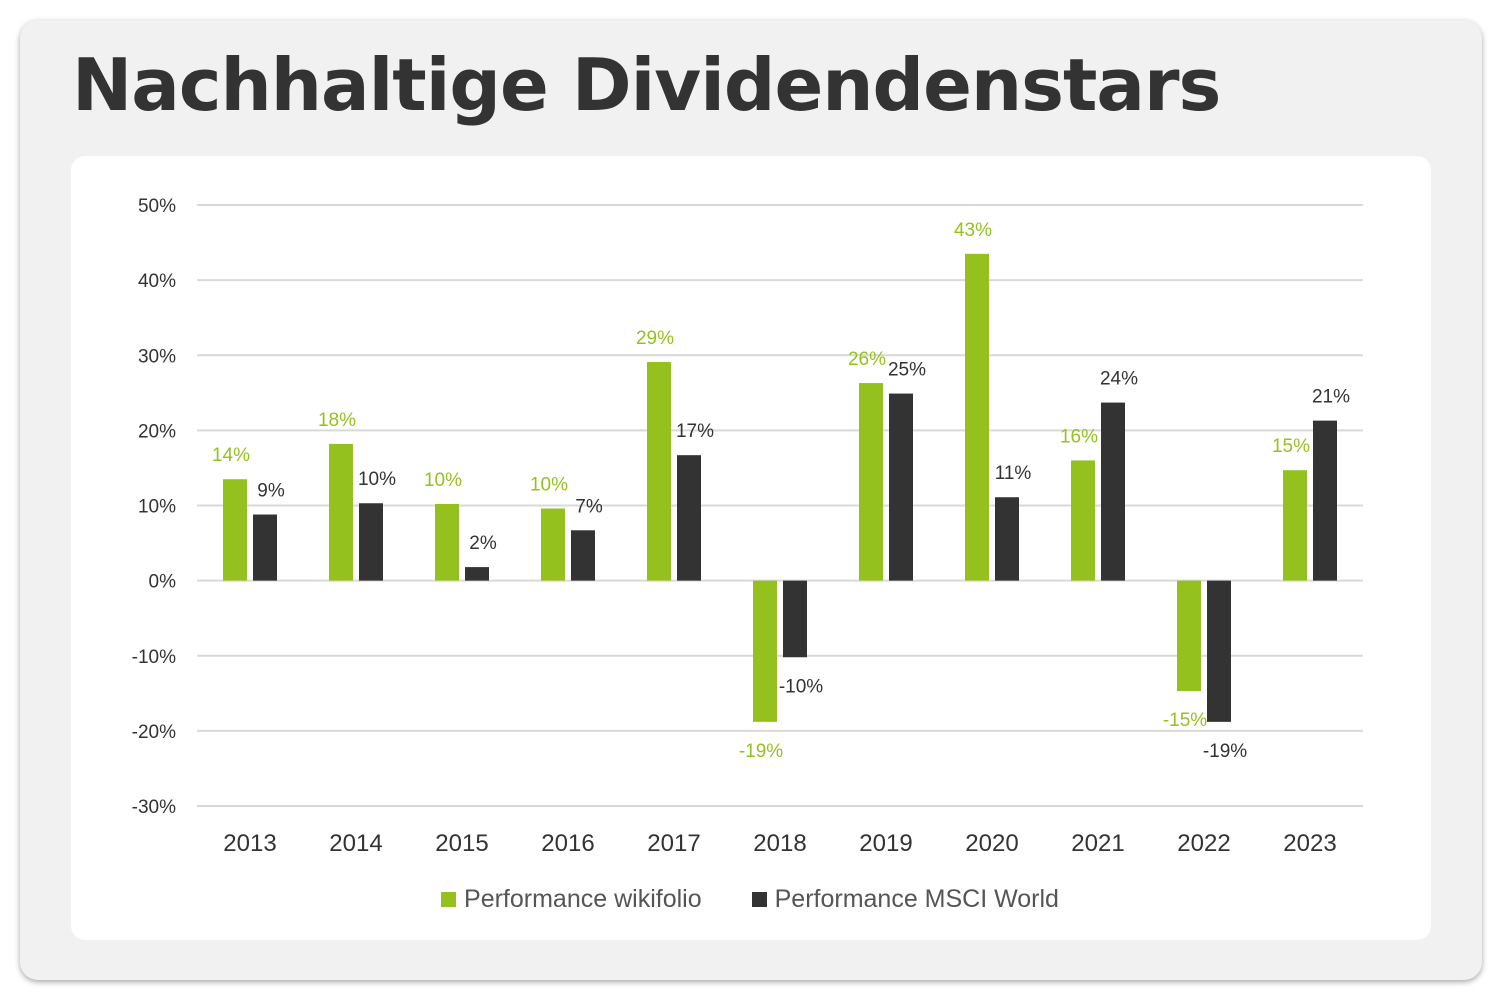 The width and height of the screenshot is (1500, 1000). What do you see at coordinates (916, 899) in the screenshot?
I see `legend-label-msci: Performance MSCI World` at bounding box center [916, 899].